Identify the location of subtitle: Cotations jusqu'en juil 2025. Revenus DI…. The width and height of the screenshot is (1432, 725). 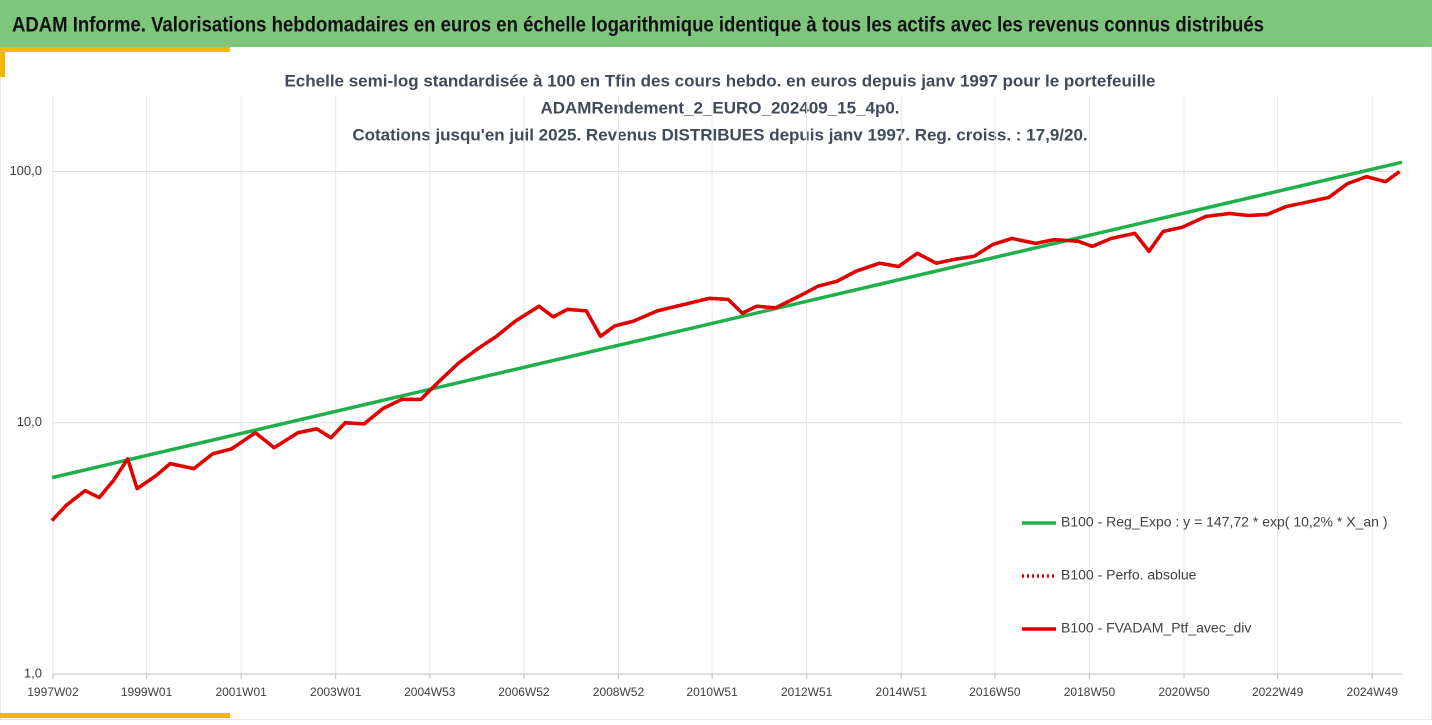
(719, 134).